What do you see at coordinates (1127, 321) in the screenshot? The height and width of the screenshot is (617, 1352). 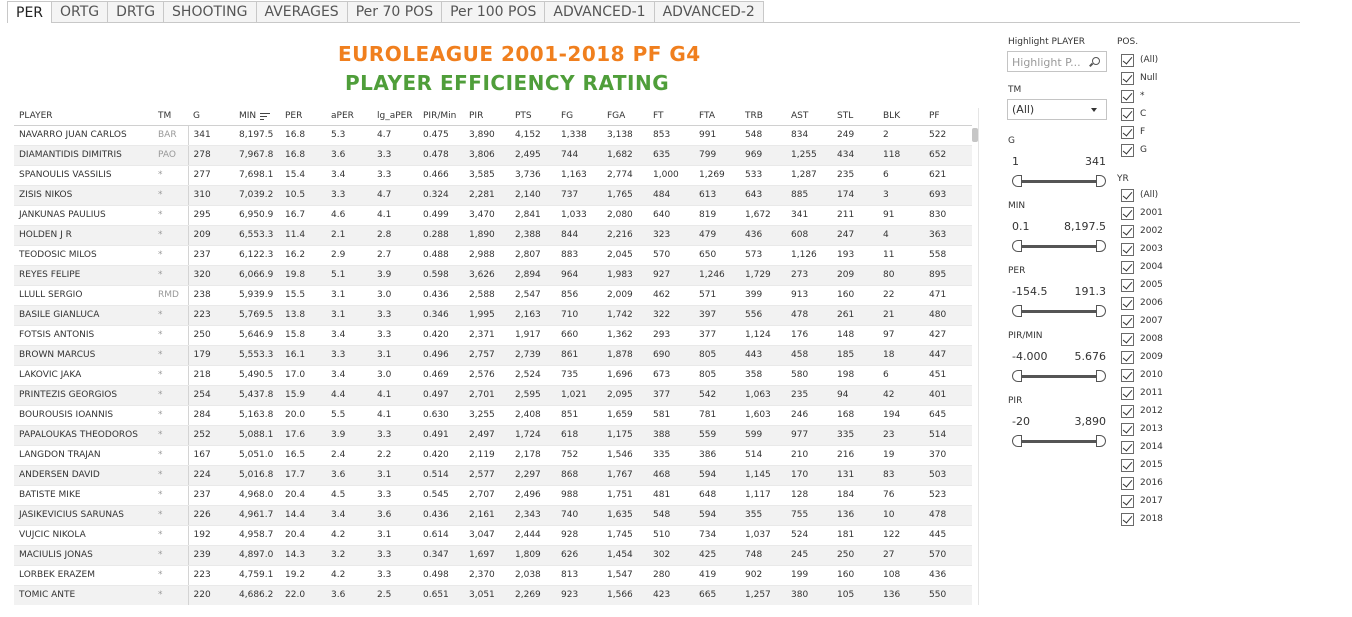 I see `yr-checkbox-2007` at bounding box center [1127, 321].